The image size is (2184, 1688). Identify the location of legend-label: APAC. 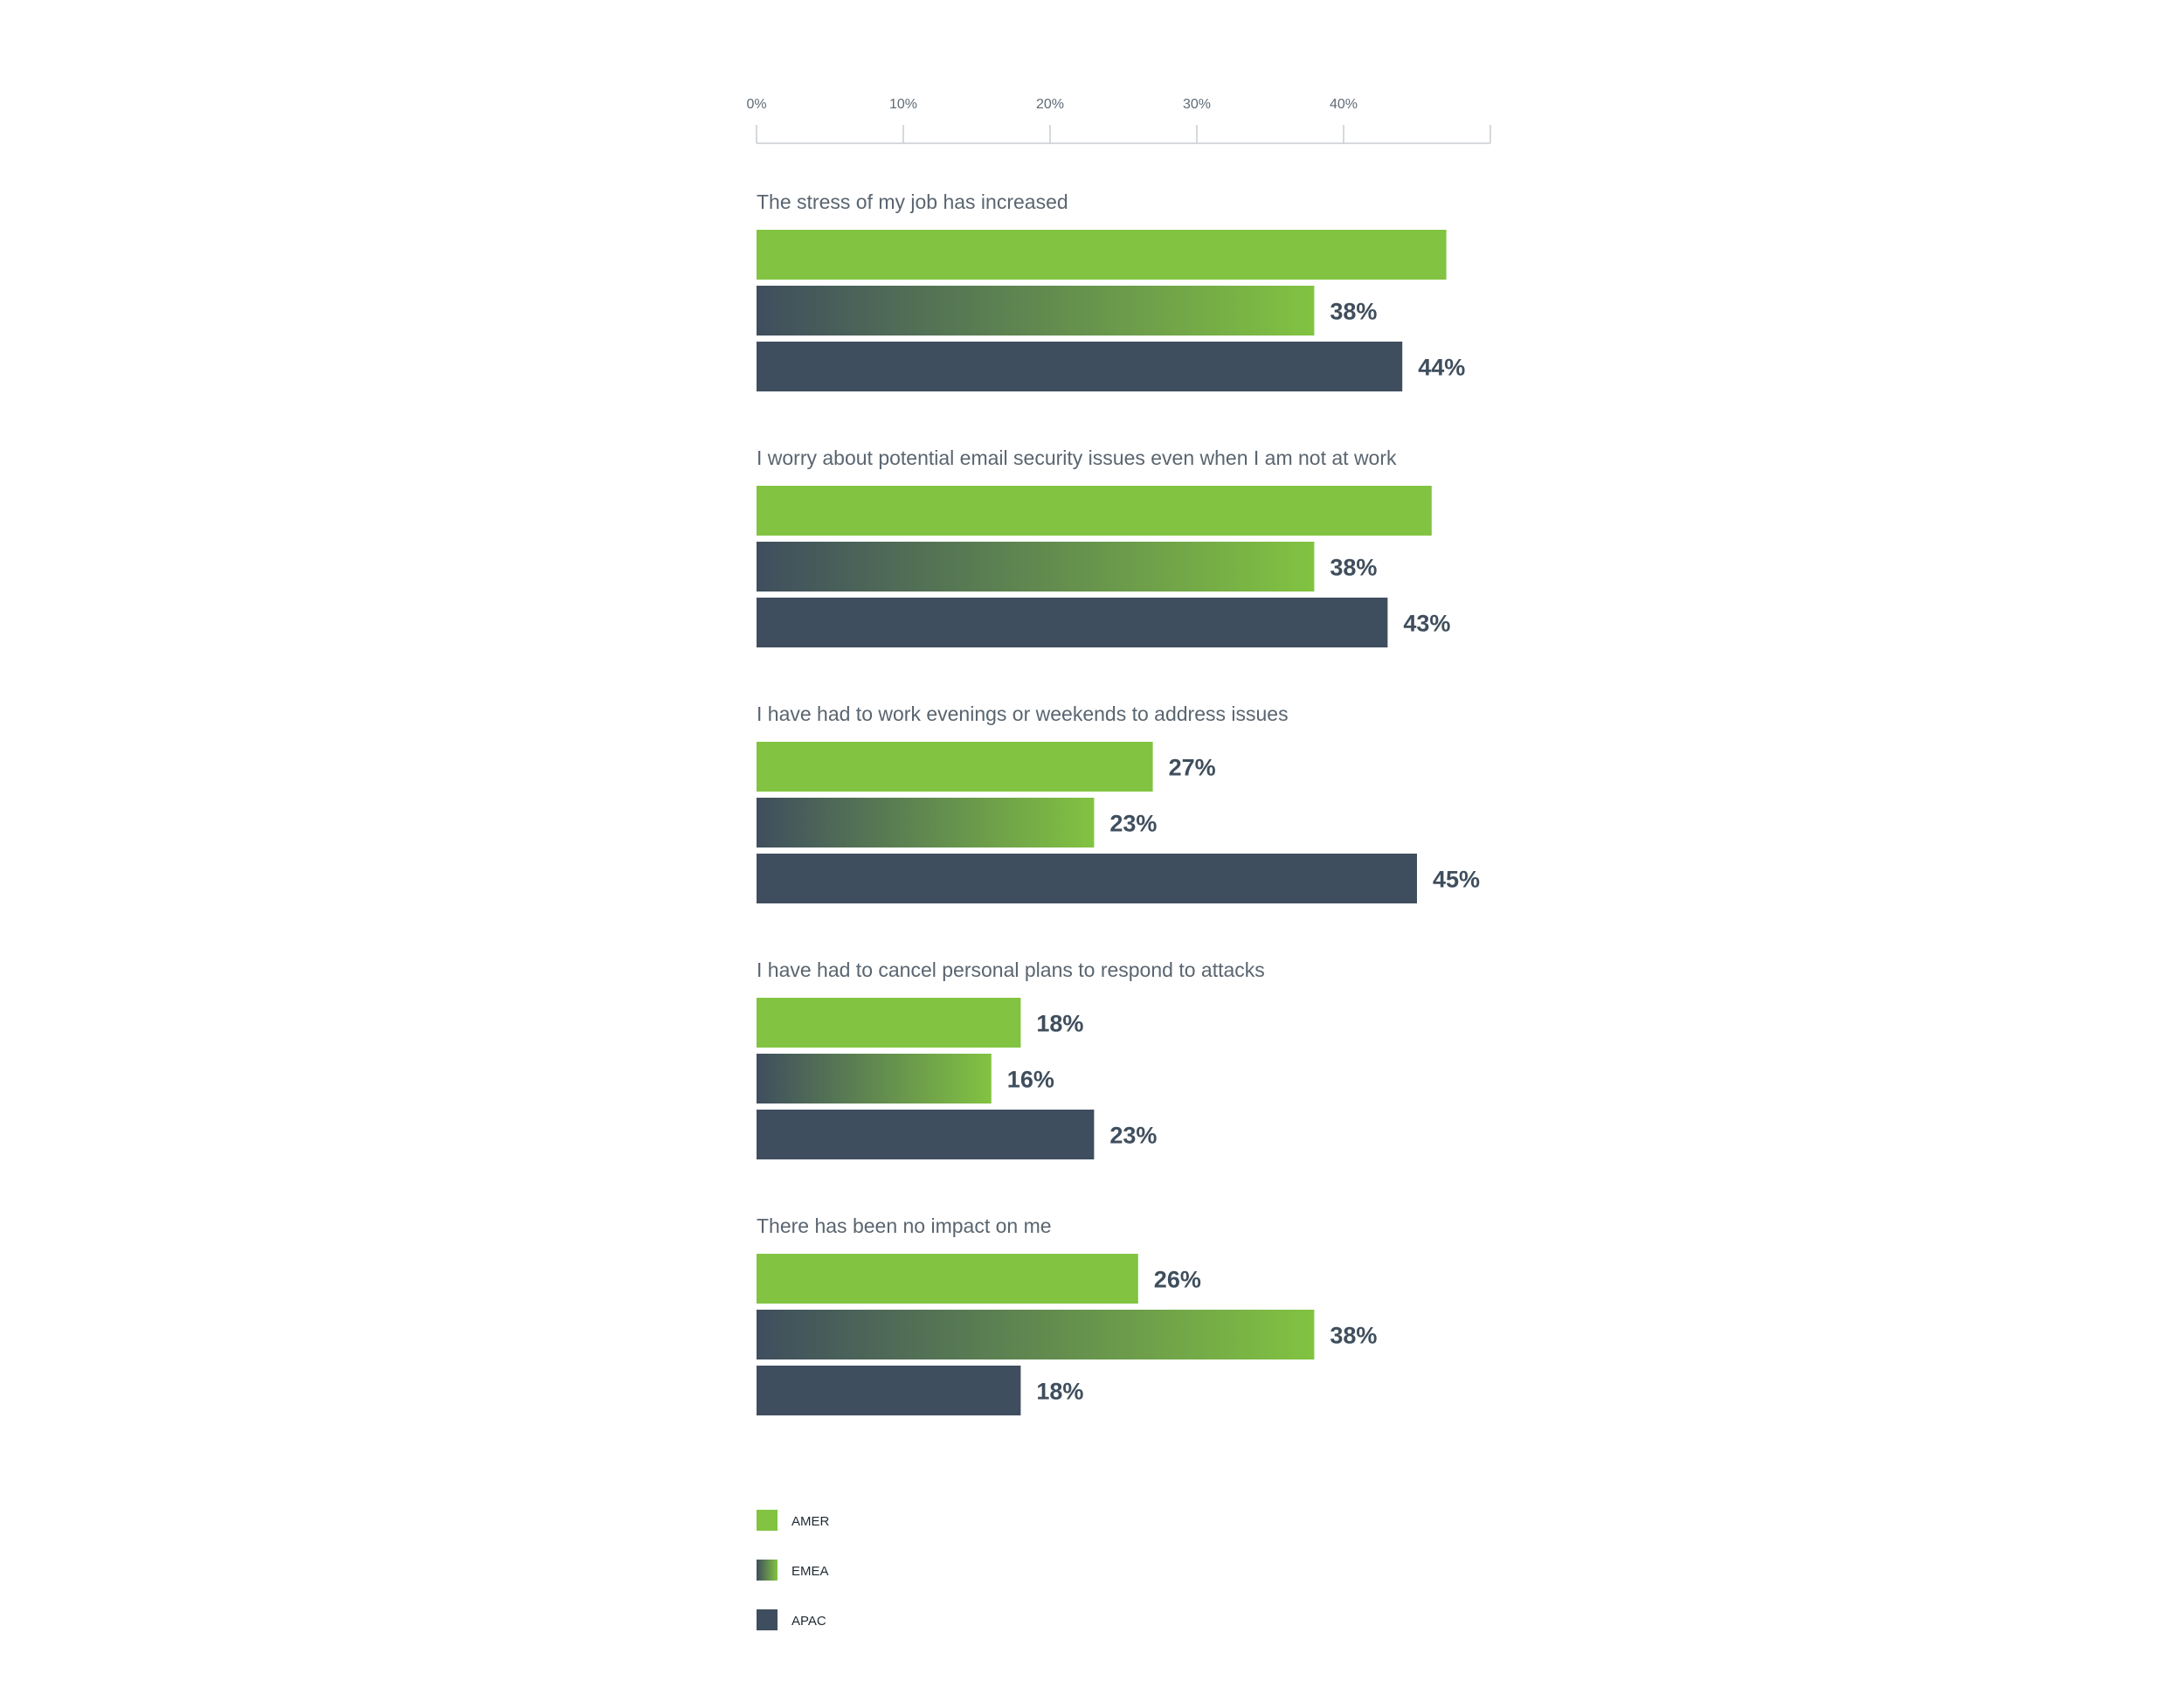
(808, 1621).